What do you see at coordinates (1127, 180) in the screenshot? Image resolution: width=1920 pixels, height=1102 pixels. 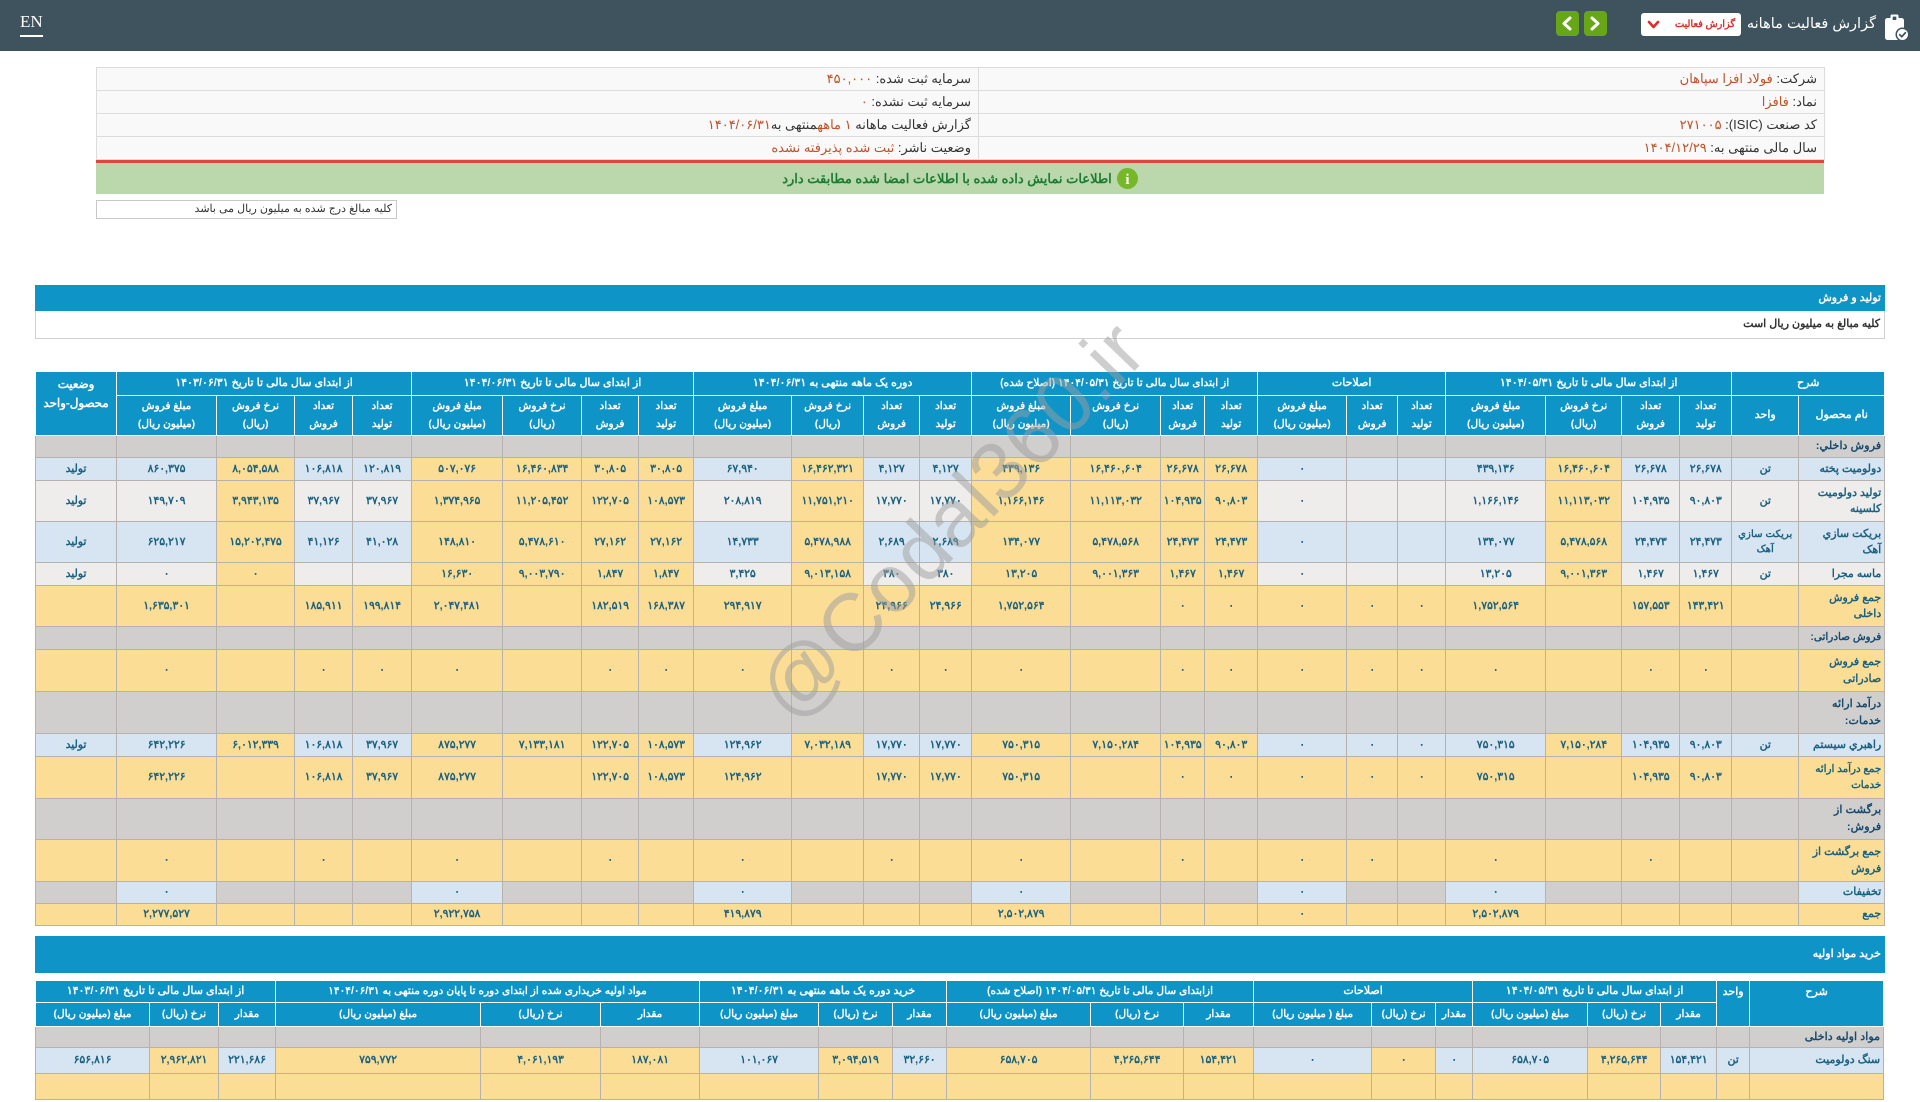 I see `svg-text: i` at bounding box center [1127, 180].